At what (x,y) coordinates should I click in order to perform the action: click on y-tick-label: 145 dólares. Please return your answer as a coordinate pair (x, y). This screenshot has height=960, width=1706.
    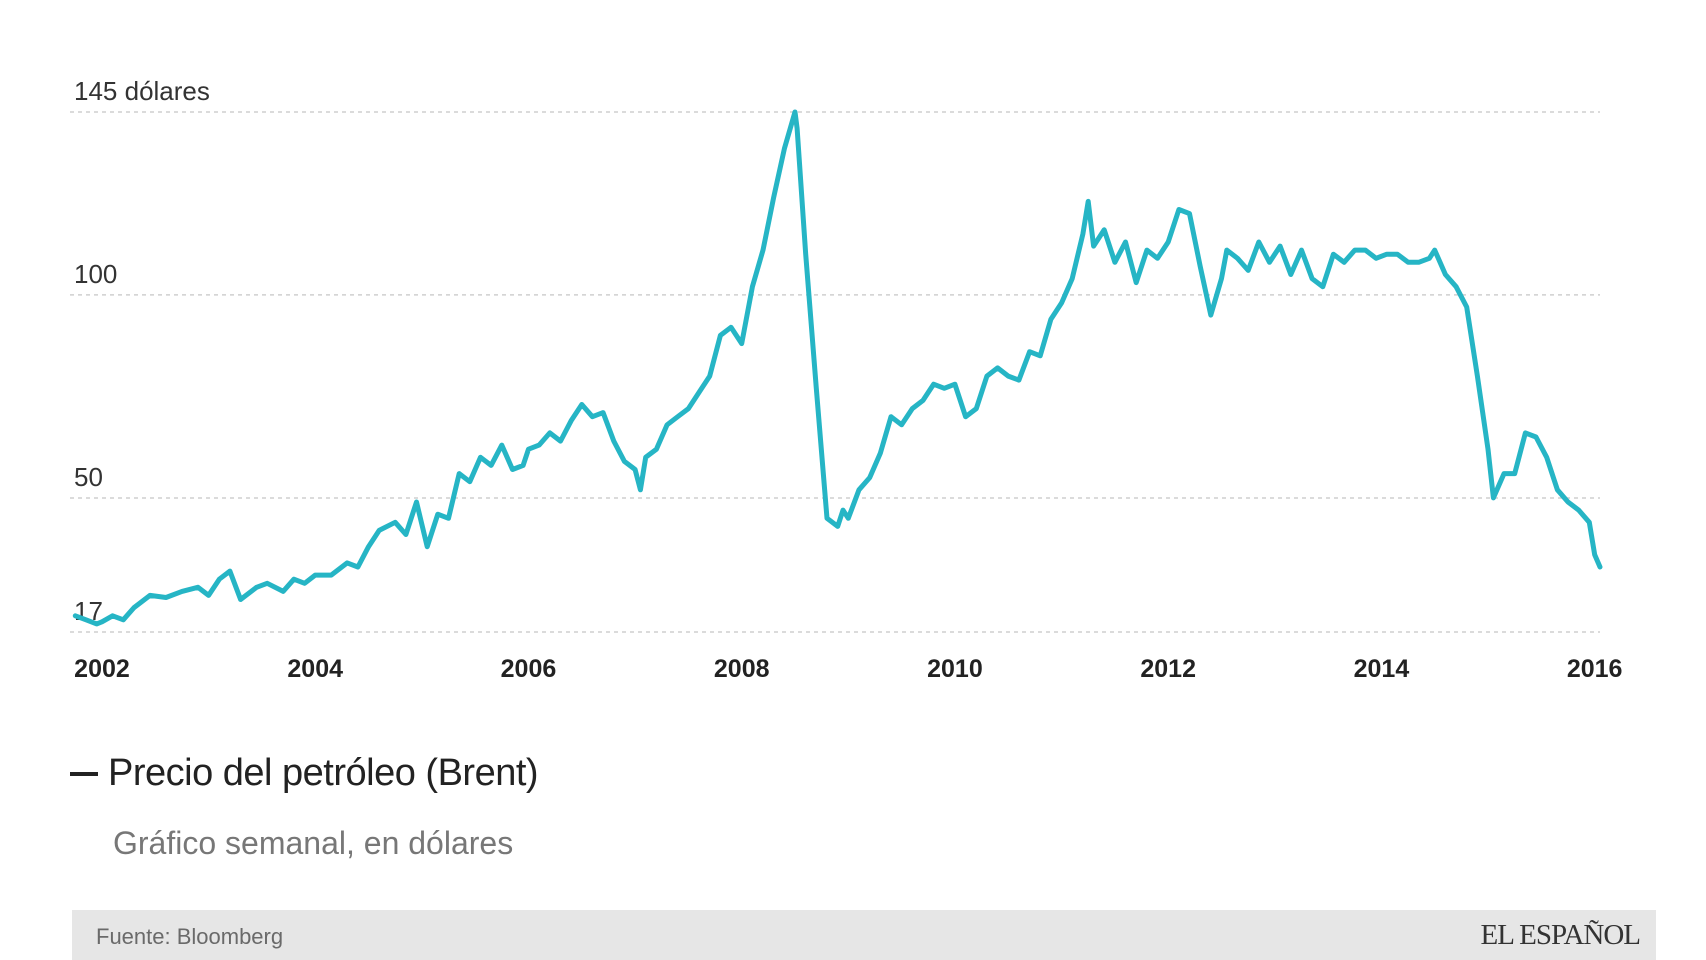
    Looking at the image, I should click on (142, 91).